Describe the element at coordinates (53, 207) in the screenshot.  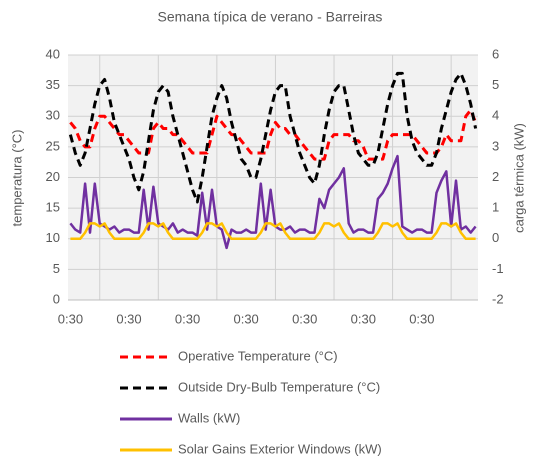
I see `y-tick-label: 15` at that location.